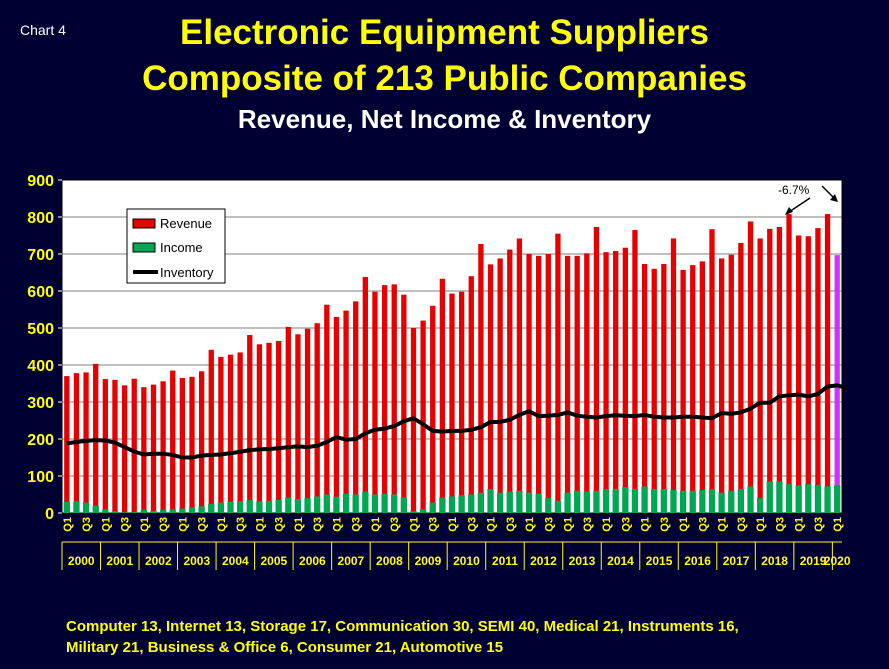 The width and height of the screenshot is (889, 669). Describe the element at coordinates (40, 218) in the screenshot. I see `y-tick-label: 800` at that location.